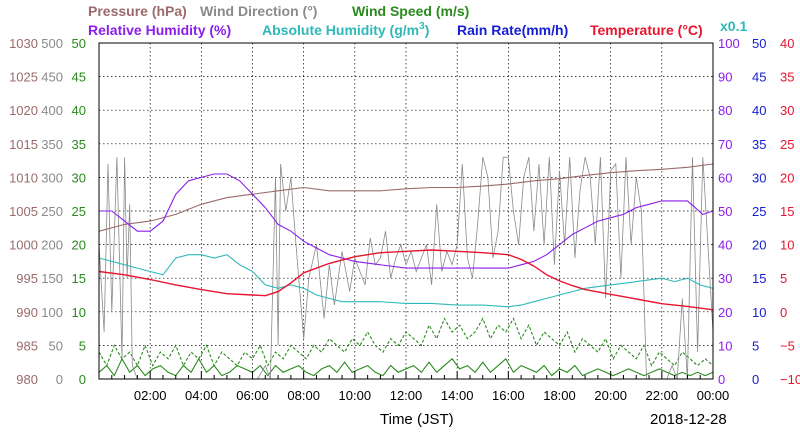 This screenshot has width=800, height=434. What do you see at coordinates (508, 395) in the screenshot?
I see `x-tick-label: 16:00` at bounding box center [508, 395].